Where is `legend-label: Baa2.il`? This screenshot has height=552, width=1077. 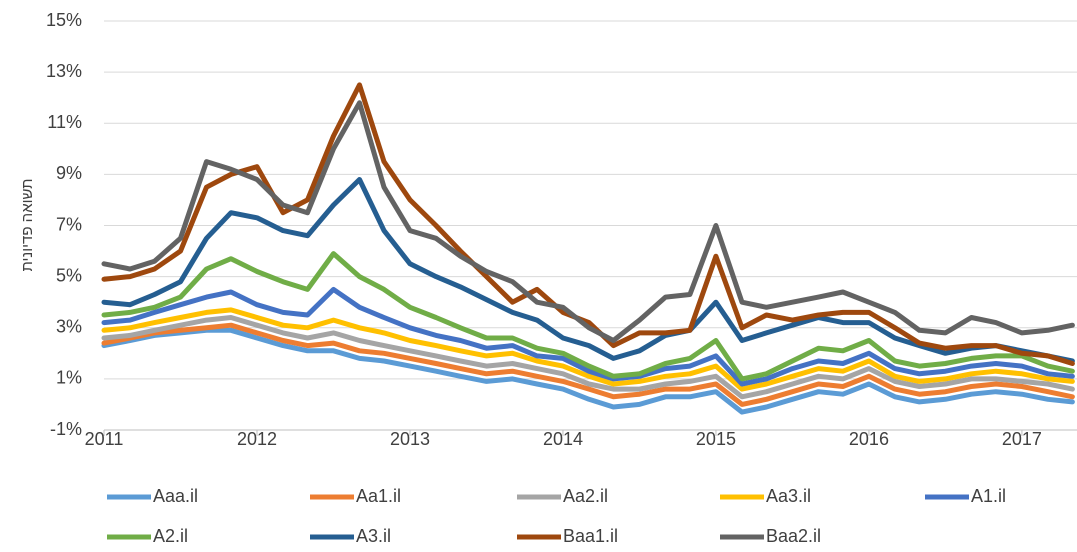 legend-label: Baa2.il is located at coordinates (793, 536).